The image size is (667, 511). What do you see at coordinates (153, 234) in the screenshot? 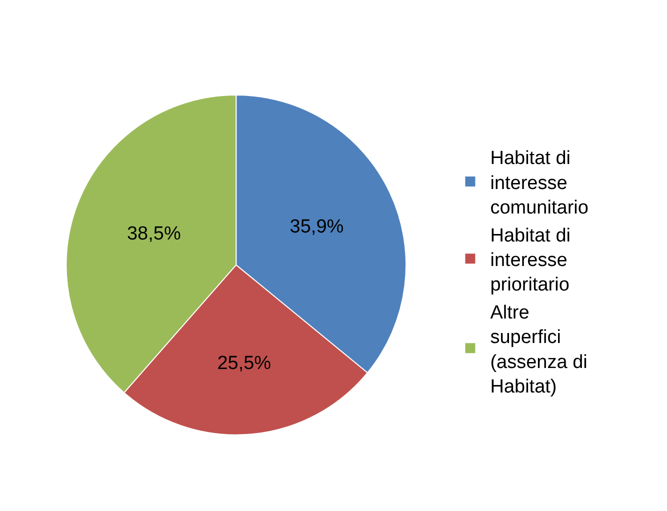
I see `data-label: 38,5%` at bounding box center [153, 234].